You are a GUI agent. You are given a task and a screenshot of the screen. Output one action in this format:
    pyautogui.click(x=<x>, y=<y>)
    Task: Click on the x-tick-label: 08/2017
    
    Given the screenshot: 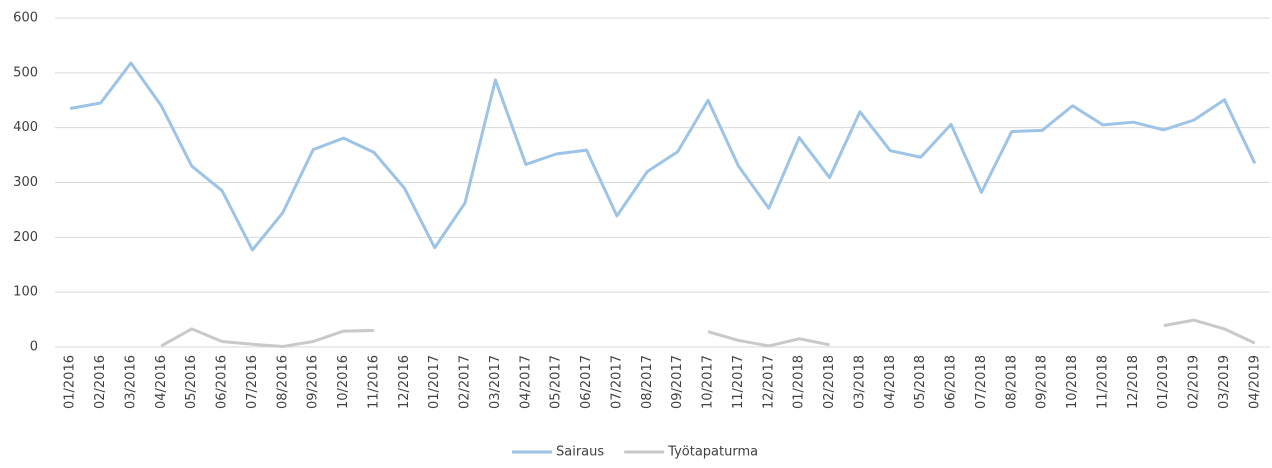 What is the action you would take?
    pyautogui.click(x=647, y=382)
    